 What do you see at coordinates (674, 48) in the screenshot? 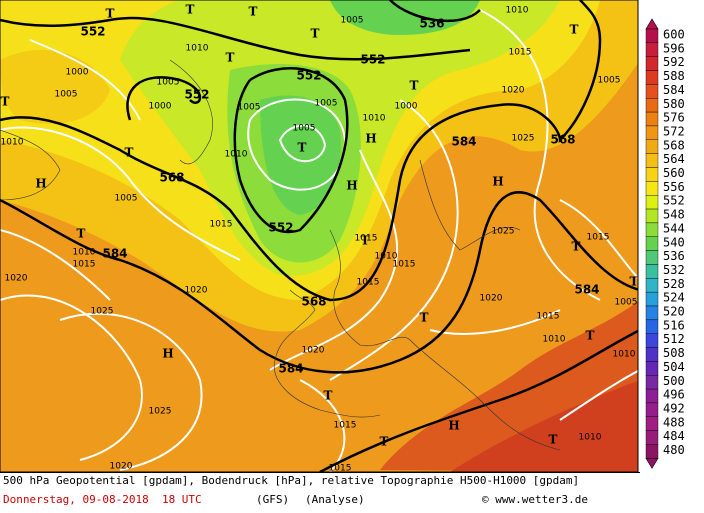
I see `legend-label: 596` at bounding box center [674, 48].